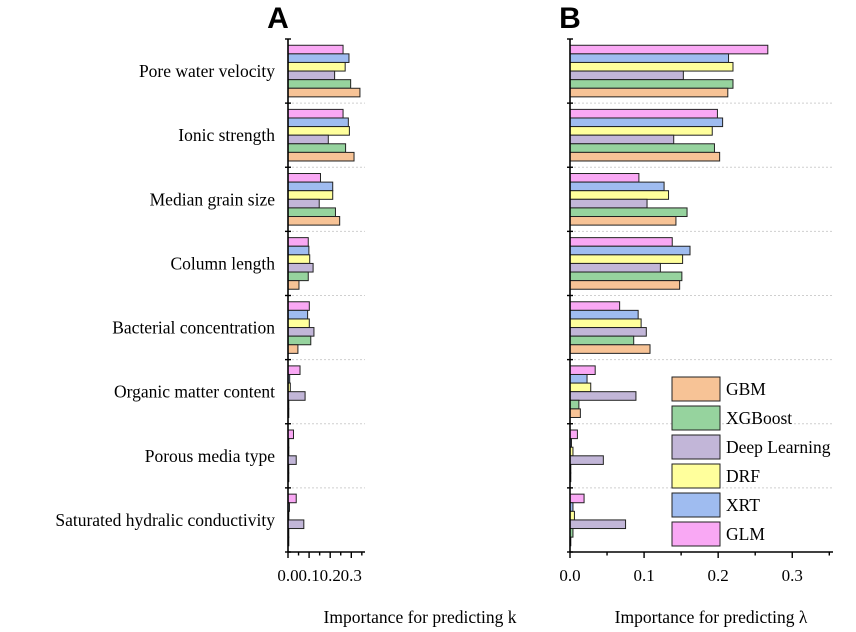 The height and width of the screenshot is (632, 856). What do you see at coordinates (743, 476) in the screenshot?
I see `legend-label: DRF` at bounding box center [743, 476].